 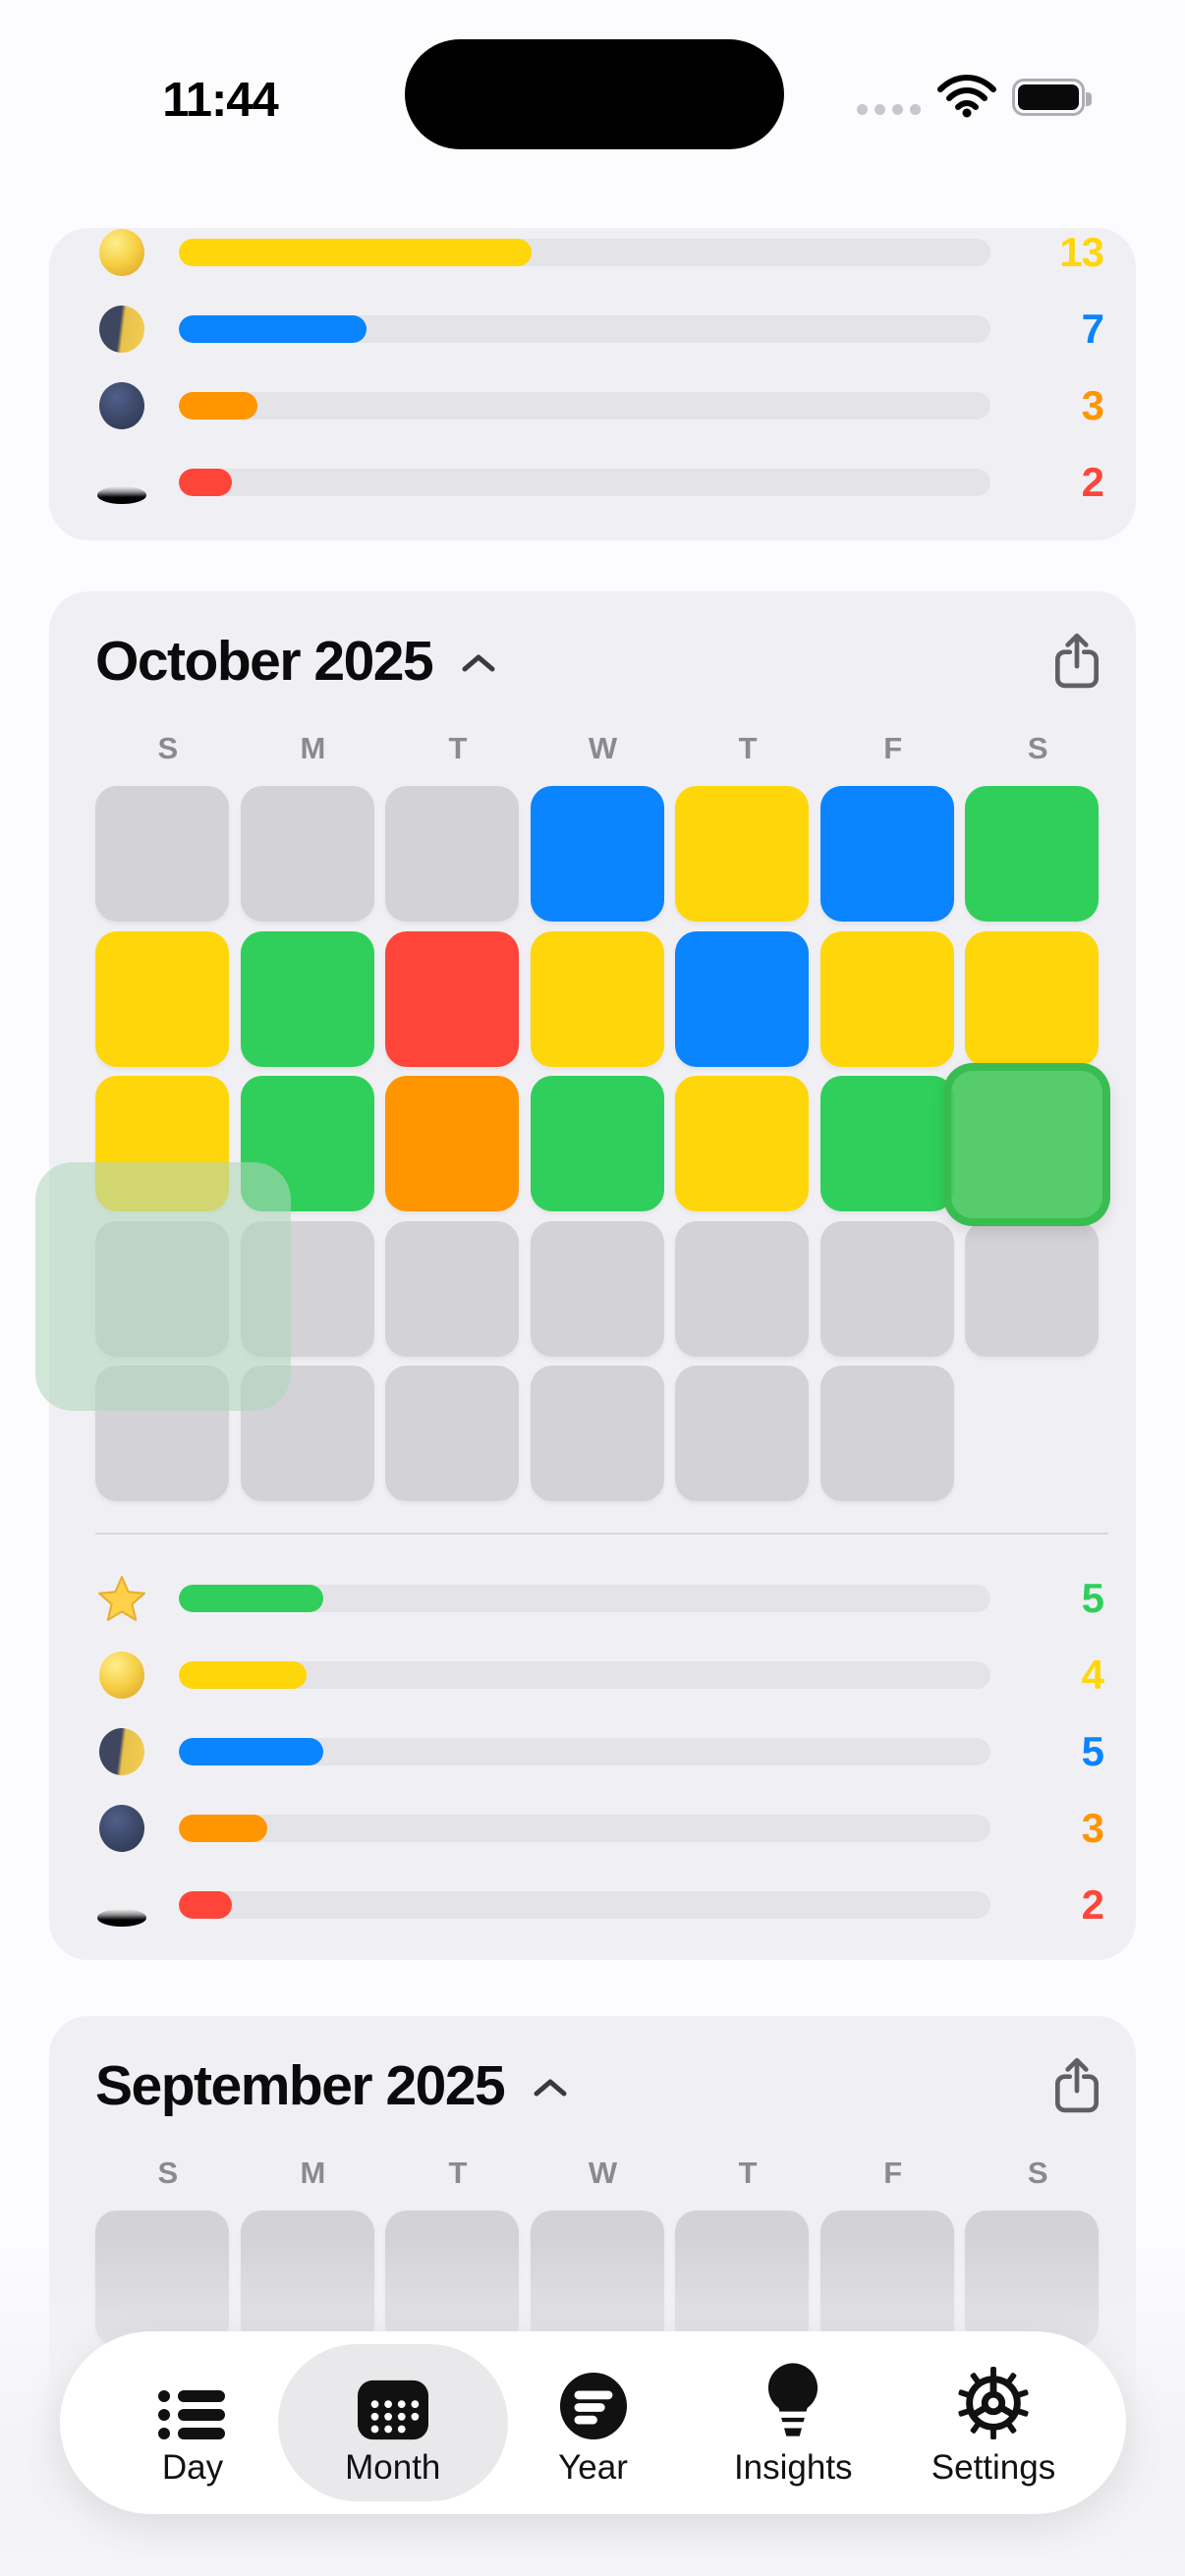 I want to click on tab-year: Year, so click(x=594, y=2422).